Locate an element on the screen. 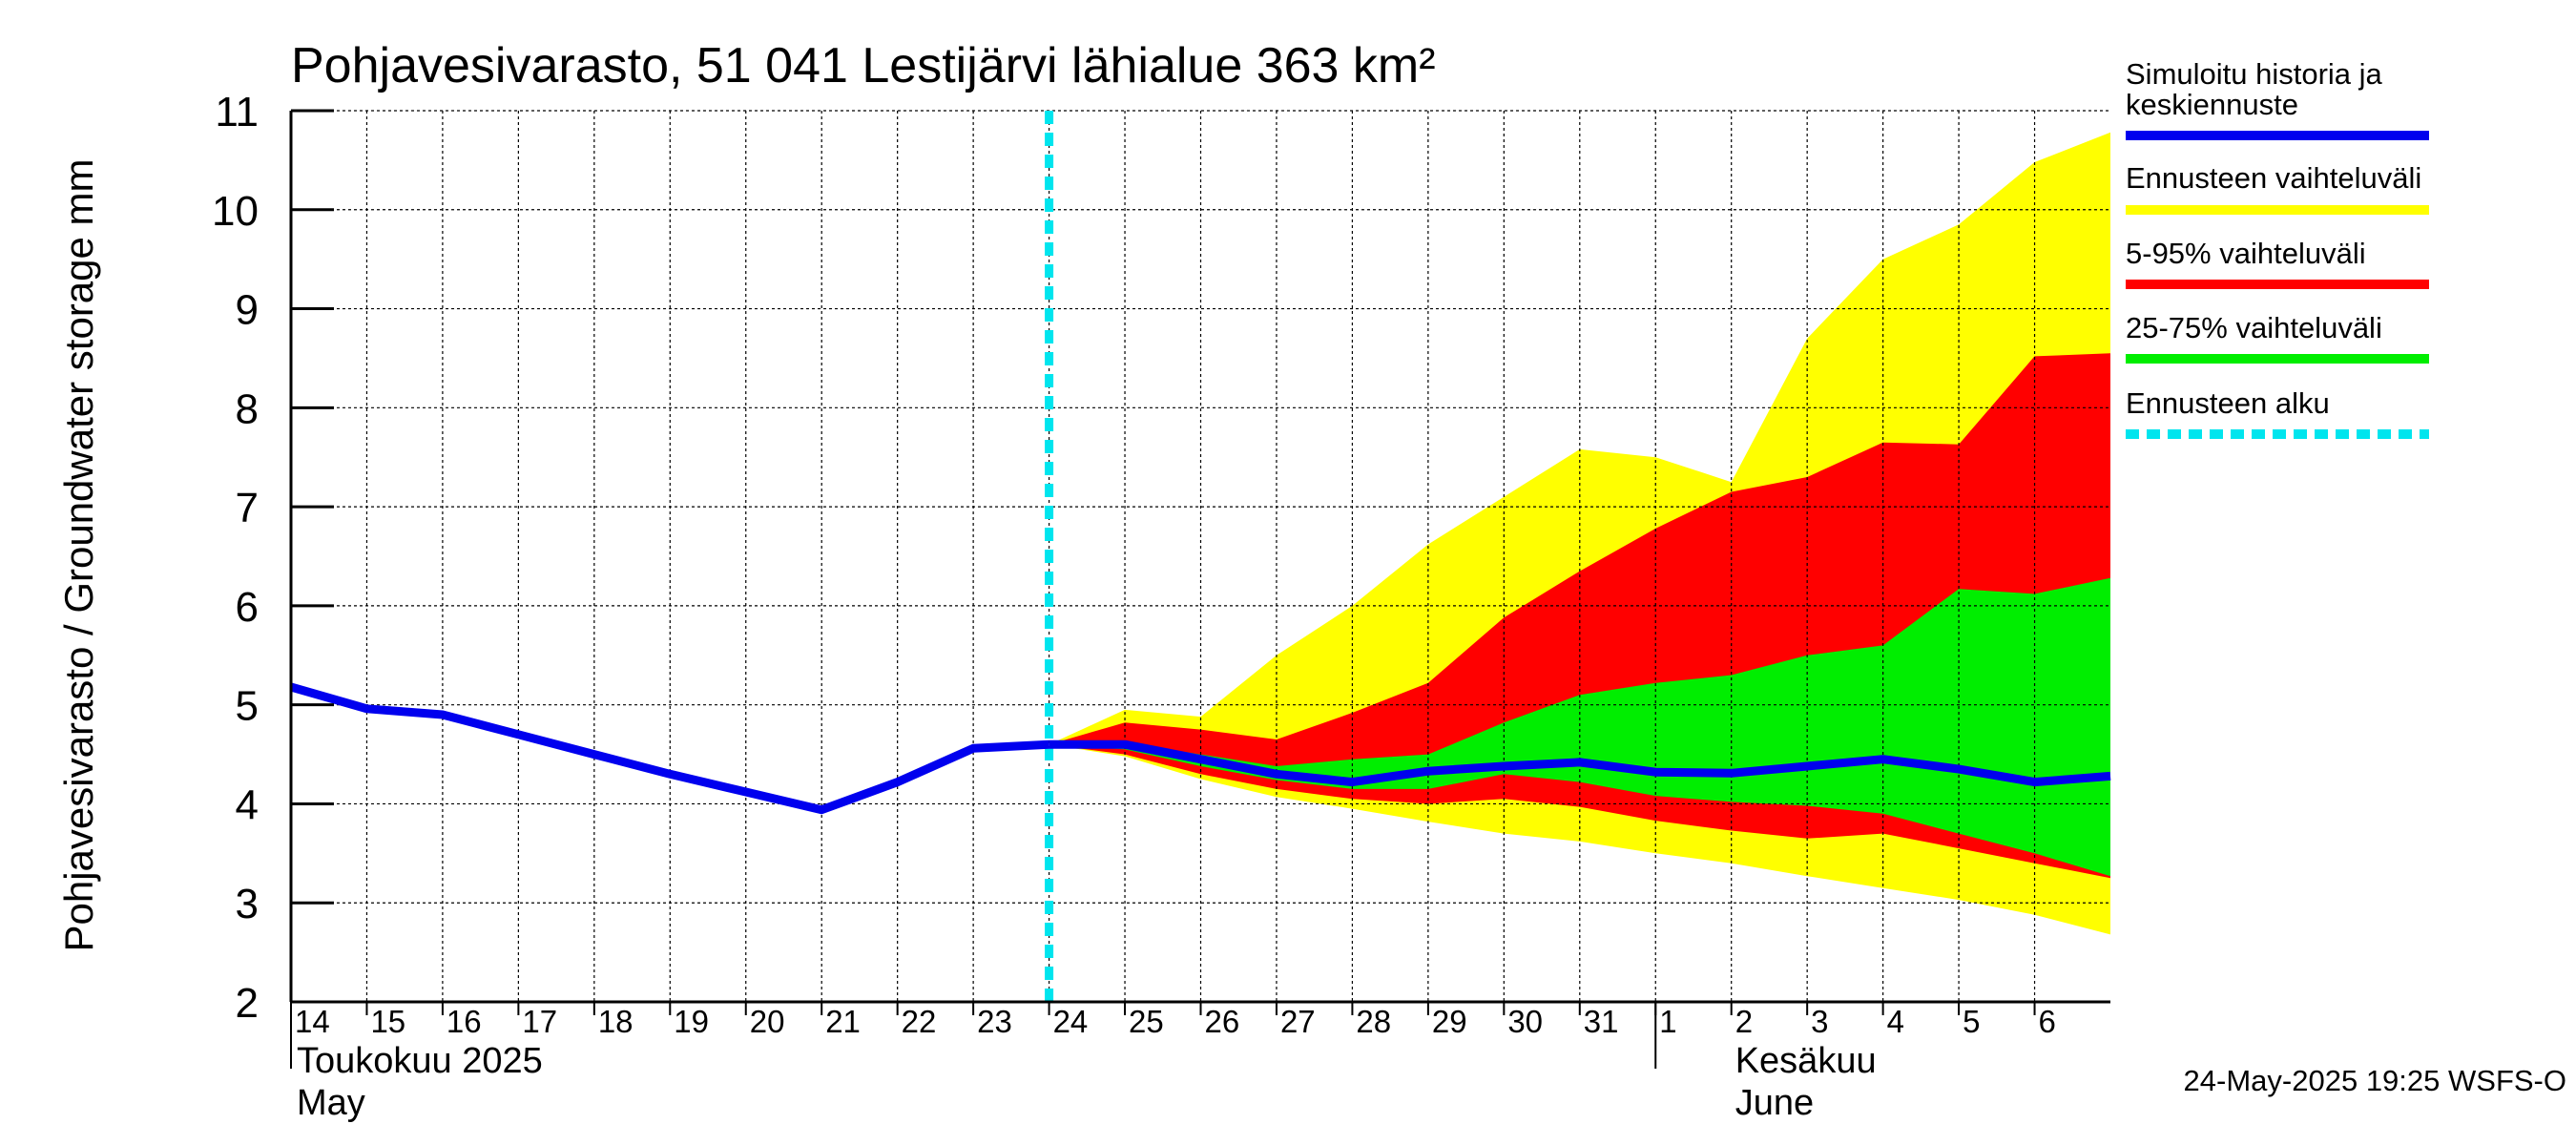 This screenshot has width=2576, height=1145. legend-label: Simuloitu historia ja is located at coordinates (2254, 74).